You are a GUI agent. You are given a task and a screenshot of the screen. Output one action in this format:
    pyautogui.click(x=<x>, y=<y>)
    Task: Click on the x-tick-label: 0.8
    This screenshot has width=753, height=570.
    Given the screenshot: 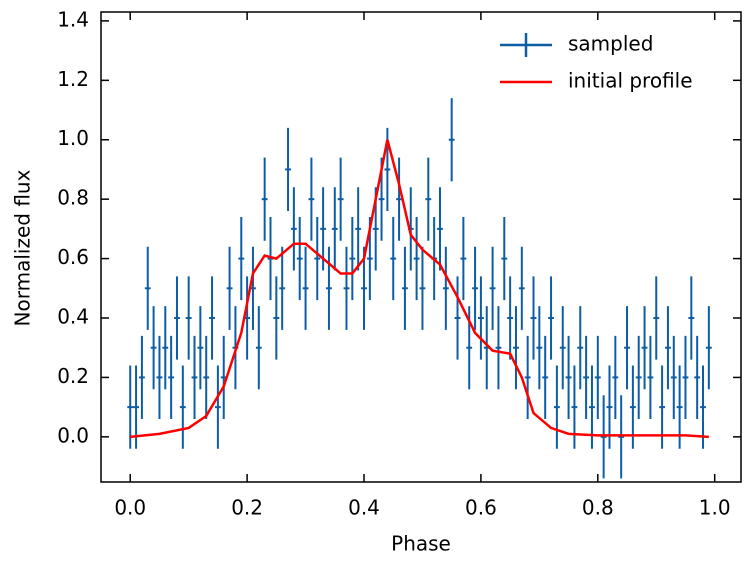 What is the action you would take?
    pyautogui.click(x=598, y=508)
    